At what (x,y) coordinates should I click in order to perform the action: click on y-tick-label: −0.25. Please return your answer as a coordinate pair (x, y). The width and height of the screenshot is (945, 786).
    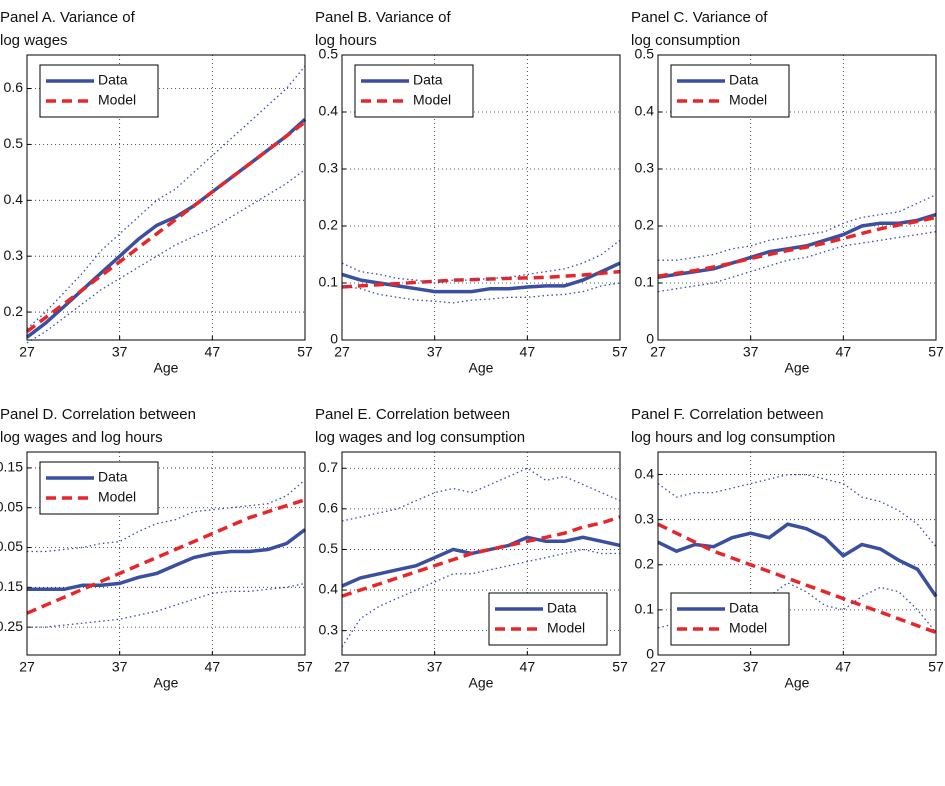
    Looking at the image, I should click on (11, 626).